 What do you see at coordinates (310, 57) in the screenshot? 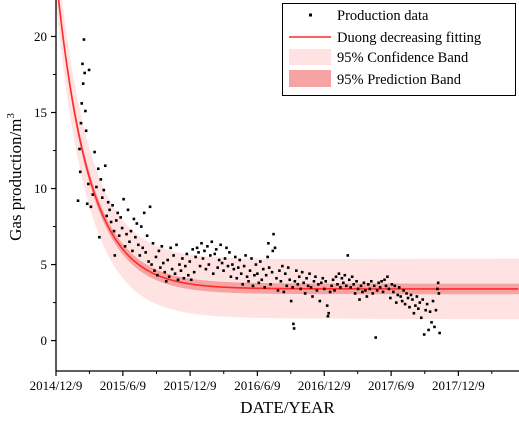
I see `legend-marker-confidence-band` at bounding box center [310, 57].